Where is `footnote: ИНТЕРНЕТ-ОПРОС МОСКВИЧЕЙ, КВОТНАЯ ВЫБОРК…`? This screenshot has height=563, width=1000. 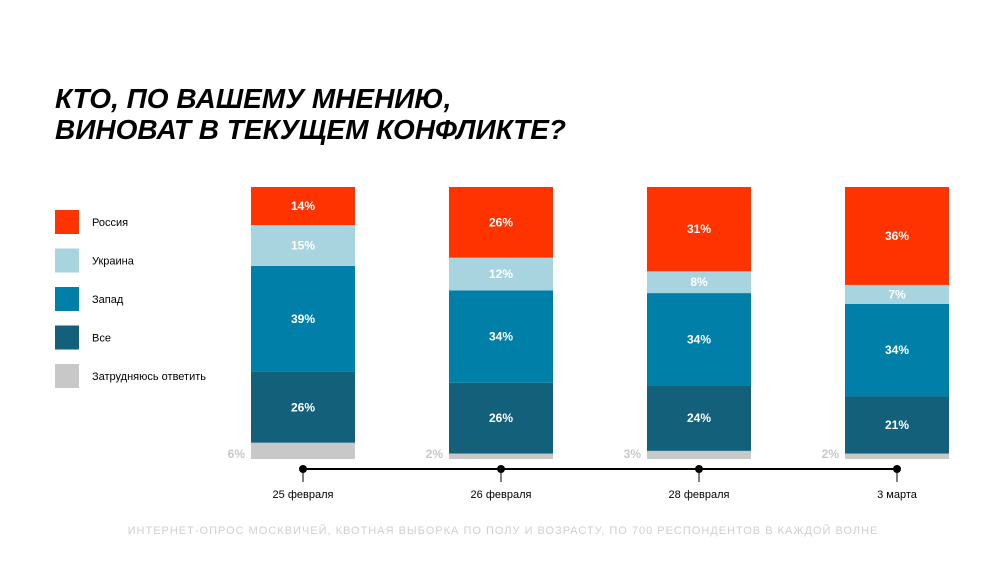
footnote: ИНТЕРНЕТ-ОПРОС МОСКВИЧЕЙ, КВОТНАЯ ВЫБОРК… is located at coordinates (503, 530).